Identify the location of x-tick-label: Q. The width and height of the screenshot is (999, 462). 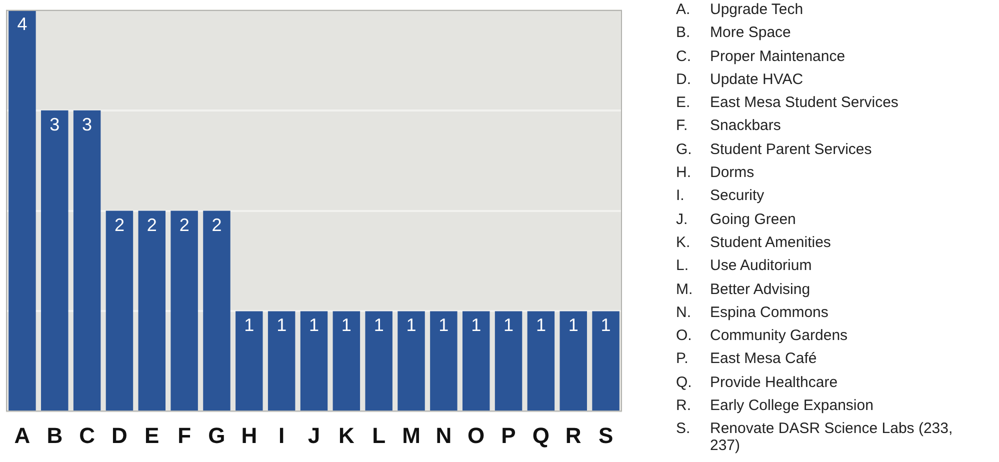
(541, 435).